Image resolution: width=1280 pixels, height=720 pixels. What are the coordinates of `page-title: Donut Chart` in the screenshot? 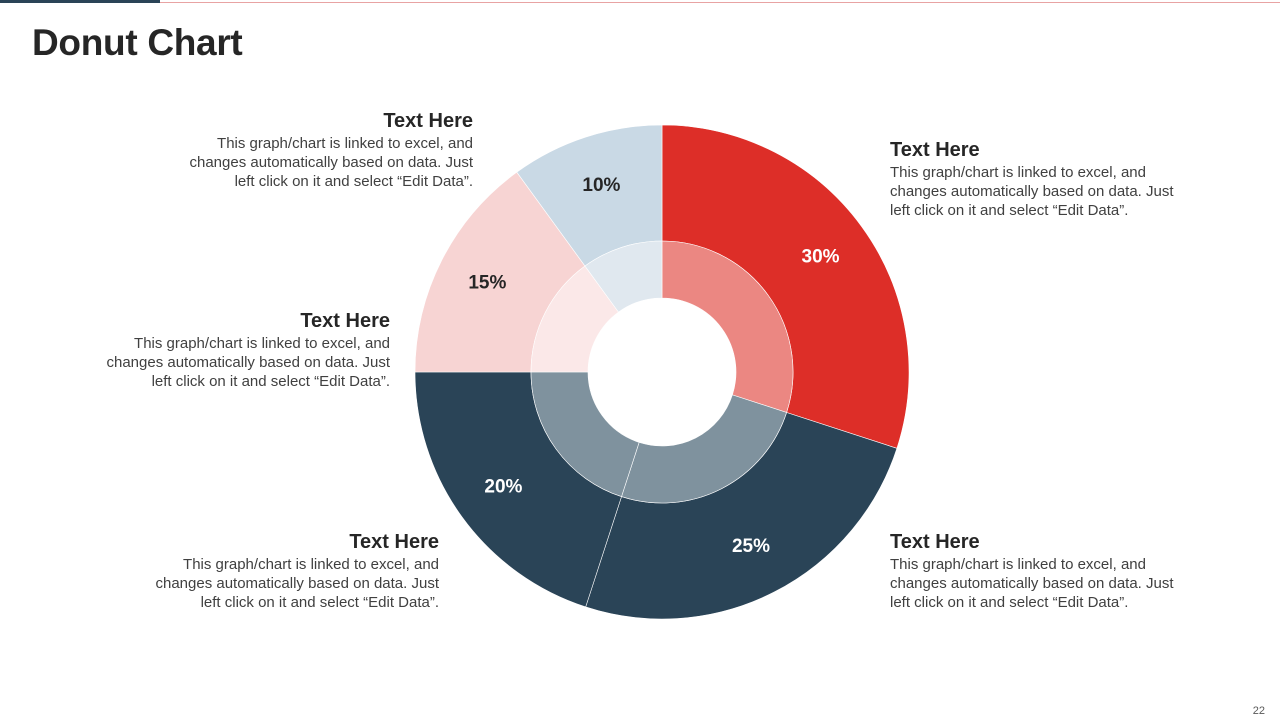 It's located at (137, 42).